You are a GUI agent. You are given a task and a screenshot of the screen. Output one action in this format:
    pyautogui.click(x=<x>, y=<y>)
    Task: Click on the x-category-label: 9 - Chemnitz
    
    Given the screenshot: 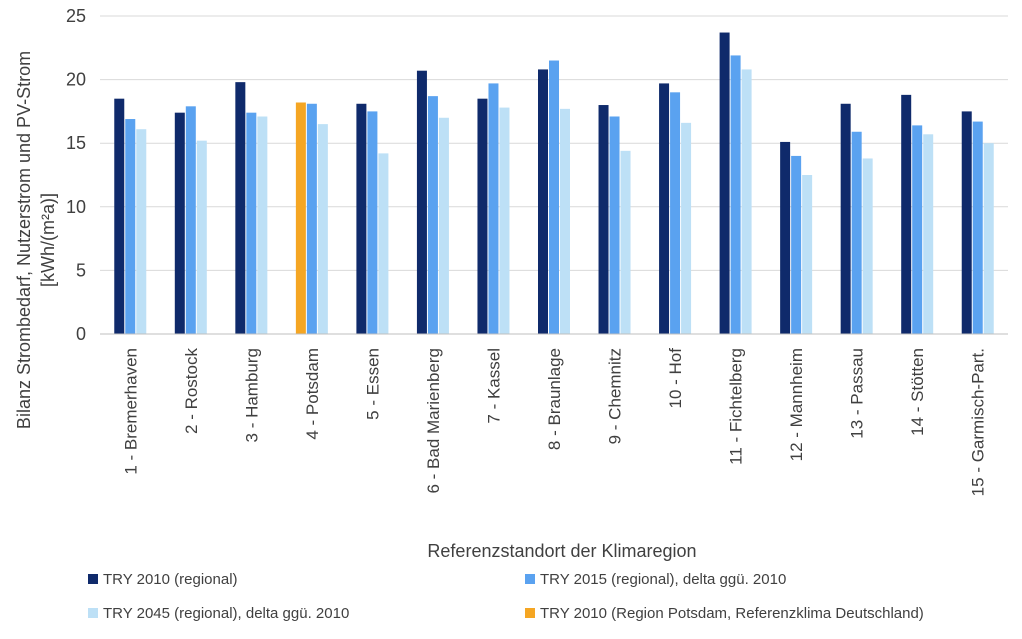 What is the action you would take?
    pyautogui.click(x=615, y=396)
    